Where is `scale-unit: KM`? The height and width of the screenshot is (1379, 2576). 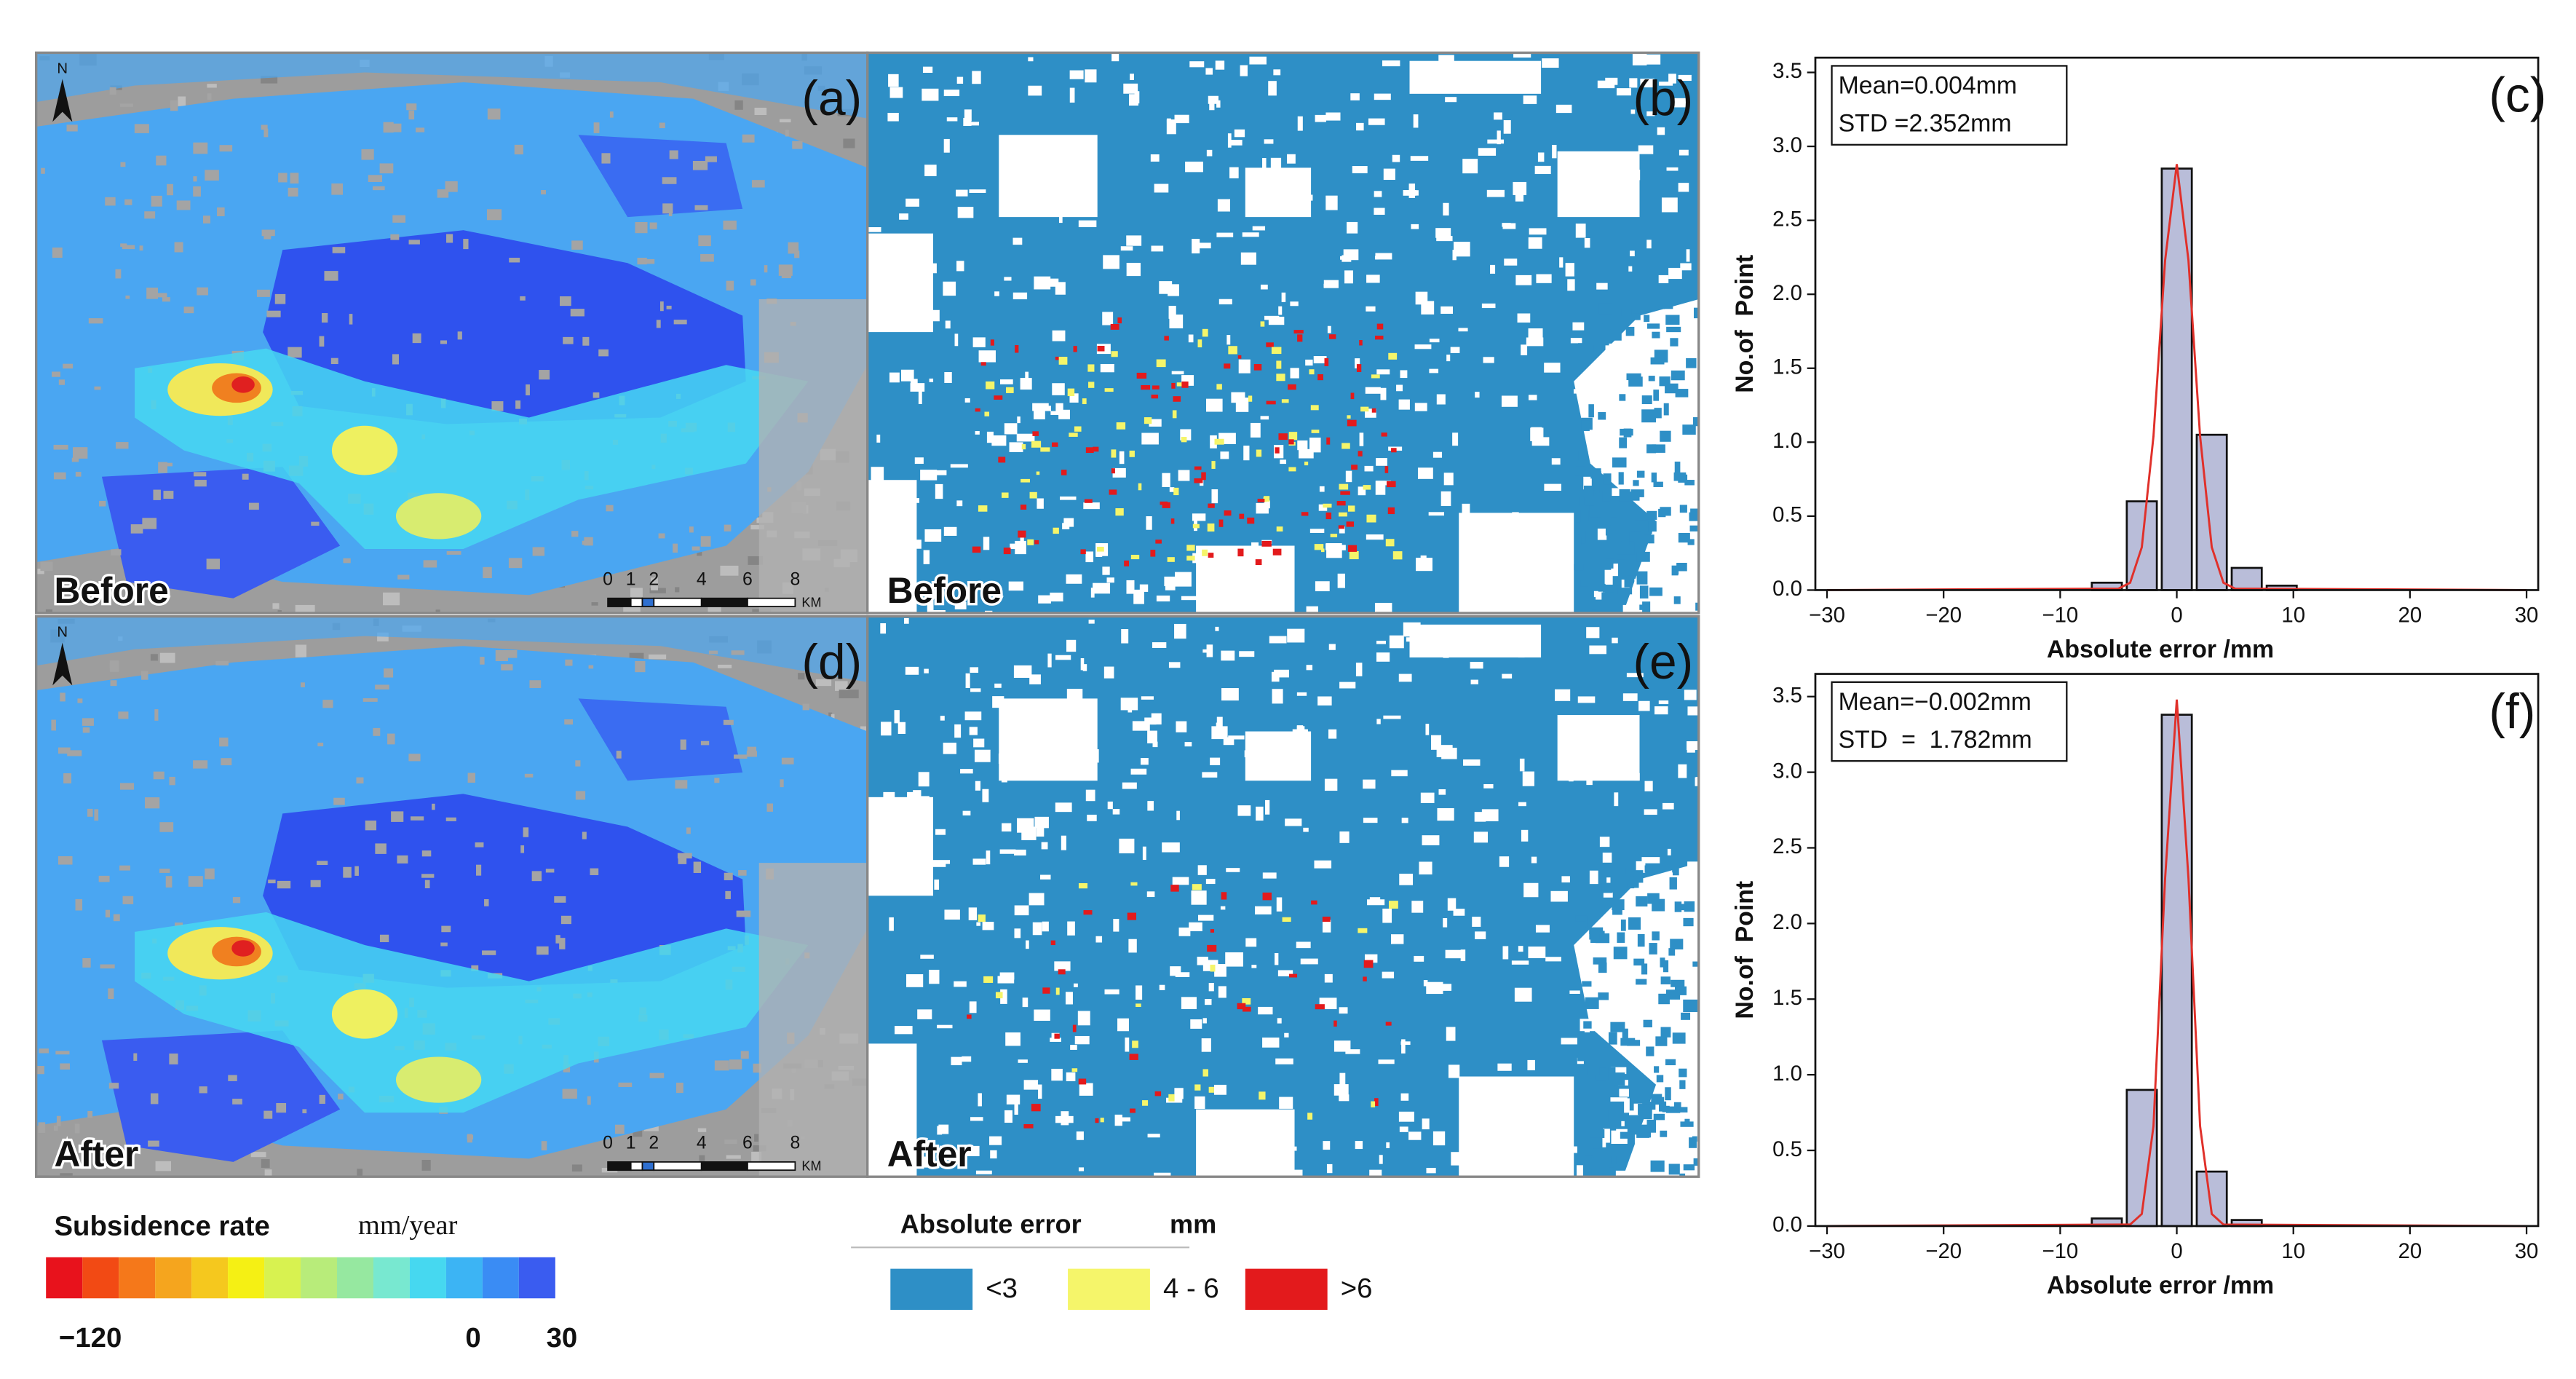
scale-unit: KM is located at coordinates (811, 602).